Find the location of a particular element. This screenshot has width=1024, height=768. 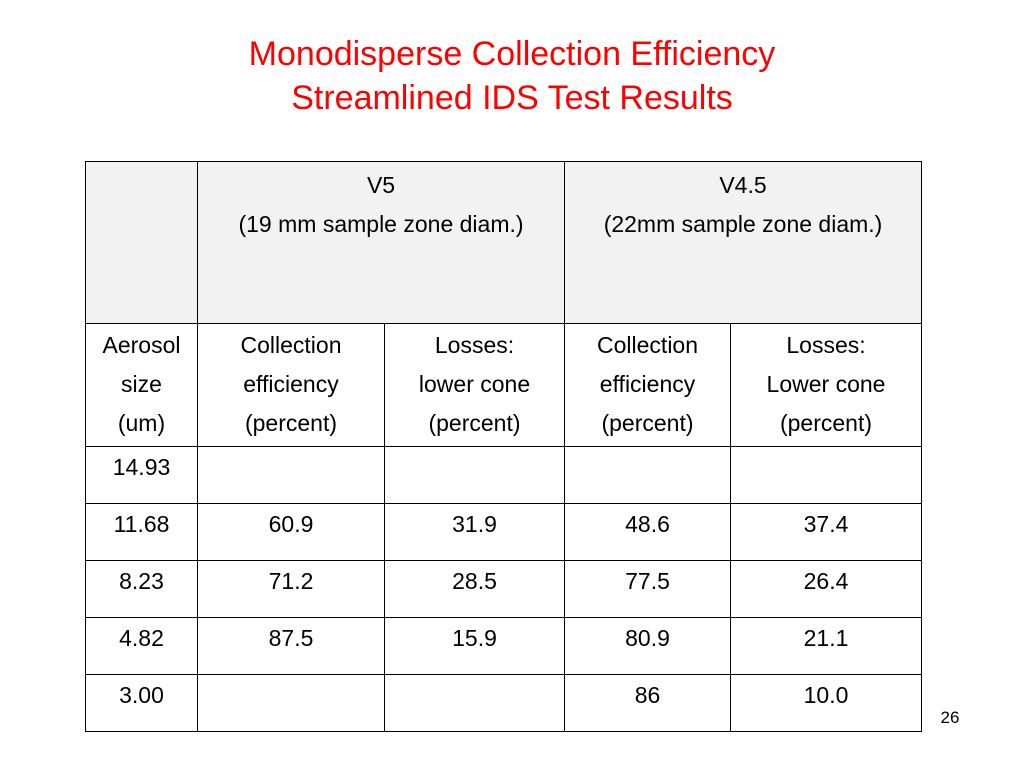

v5-efficiency-cell: 71.2 is located at coordinates (291, 589).